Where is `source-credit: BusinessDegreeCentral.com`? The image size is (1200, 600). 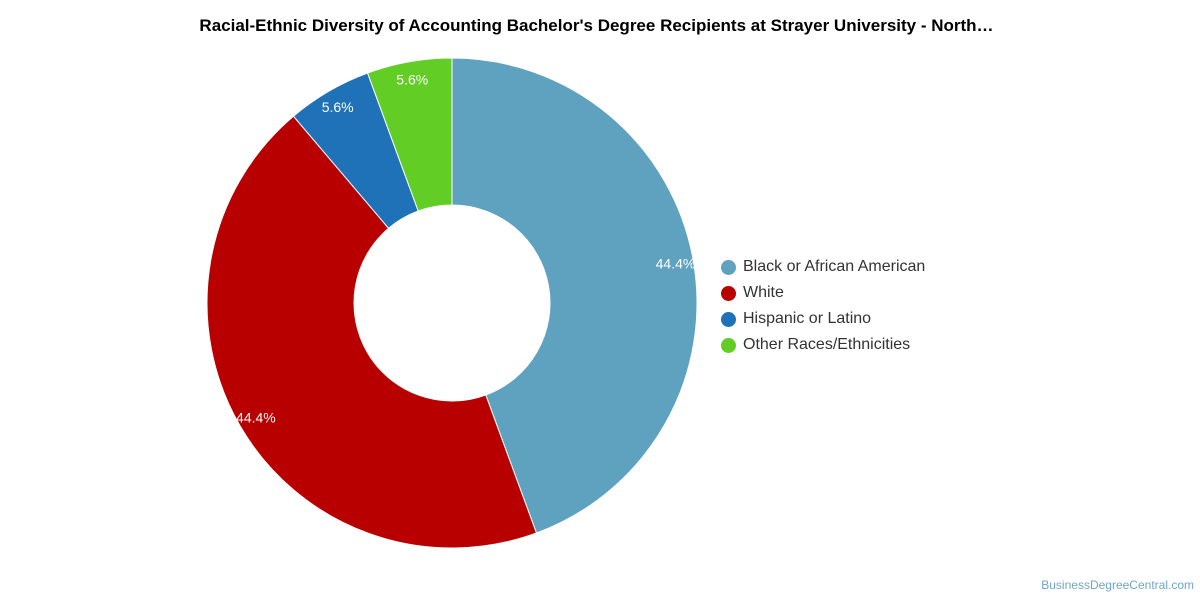
source-credit: BusinessDegreeCentral.com is located at coordinates (1117, 585).